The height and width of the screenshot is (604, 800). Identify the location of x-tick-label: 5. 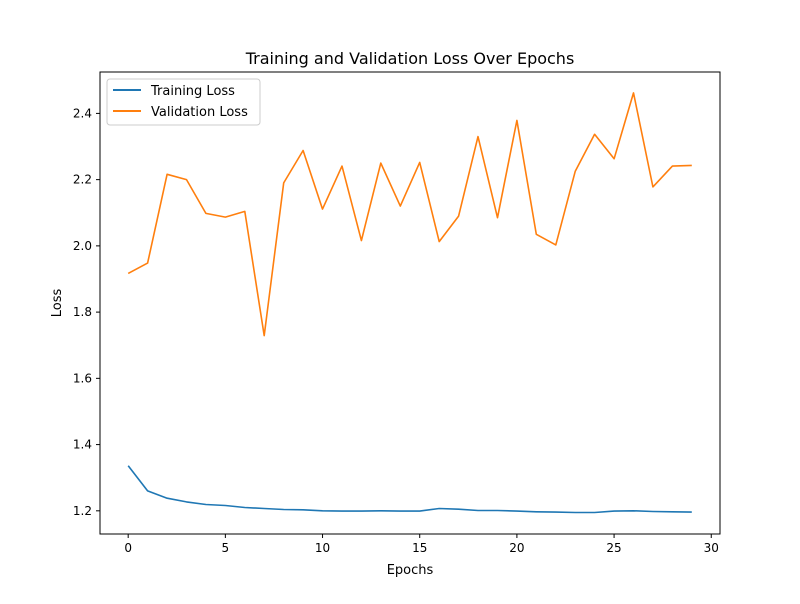
(226, 548).